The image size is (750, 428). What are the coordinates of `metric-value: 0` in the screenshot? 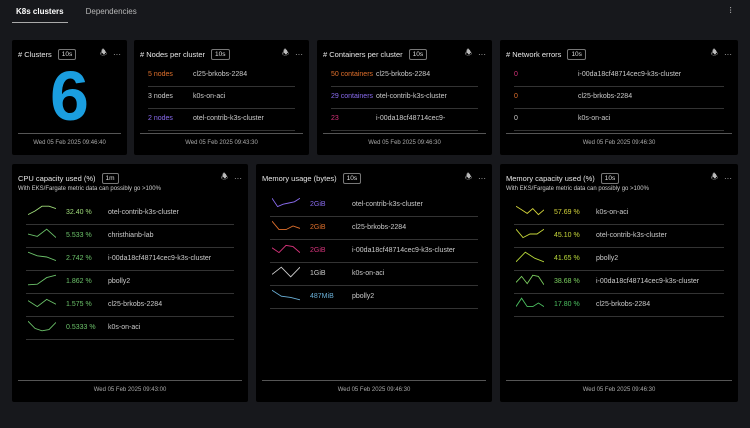 It's located at (516, 75).